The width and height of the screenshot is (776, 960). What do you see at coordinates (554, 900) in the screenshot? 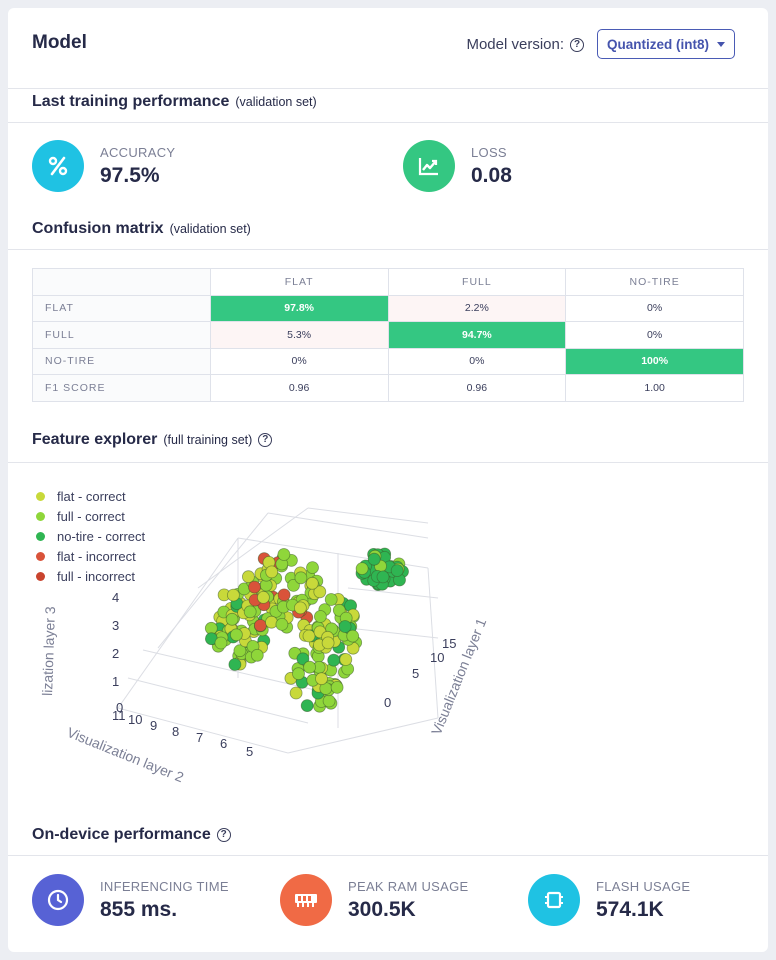
I see `chip-icon` at bounding box center [554, 900].